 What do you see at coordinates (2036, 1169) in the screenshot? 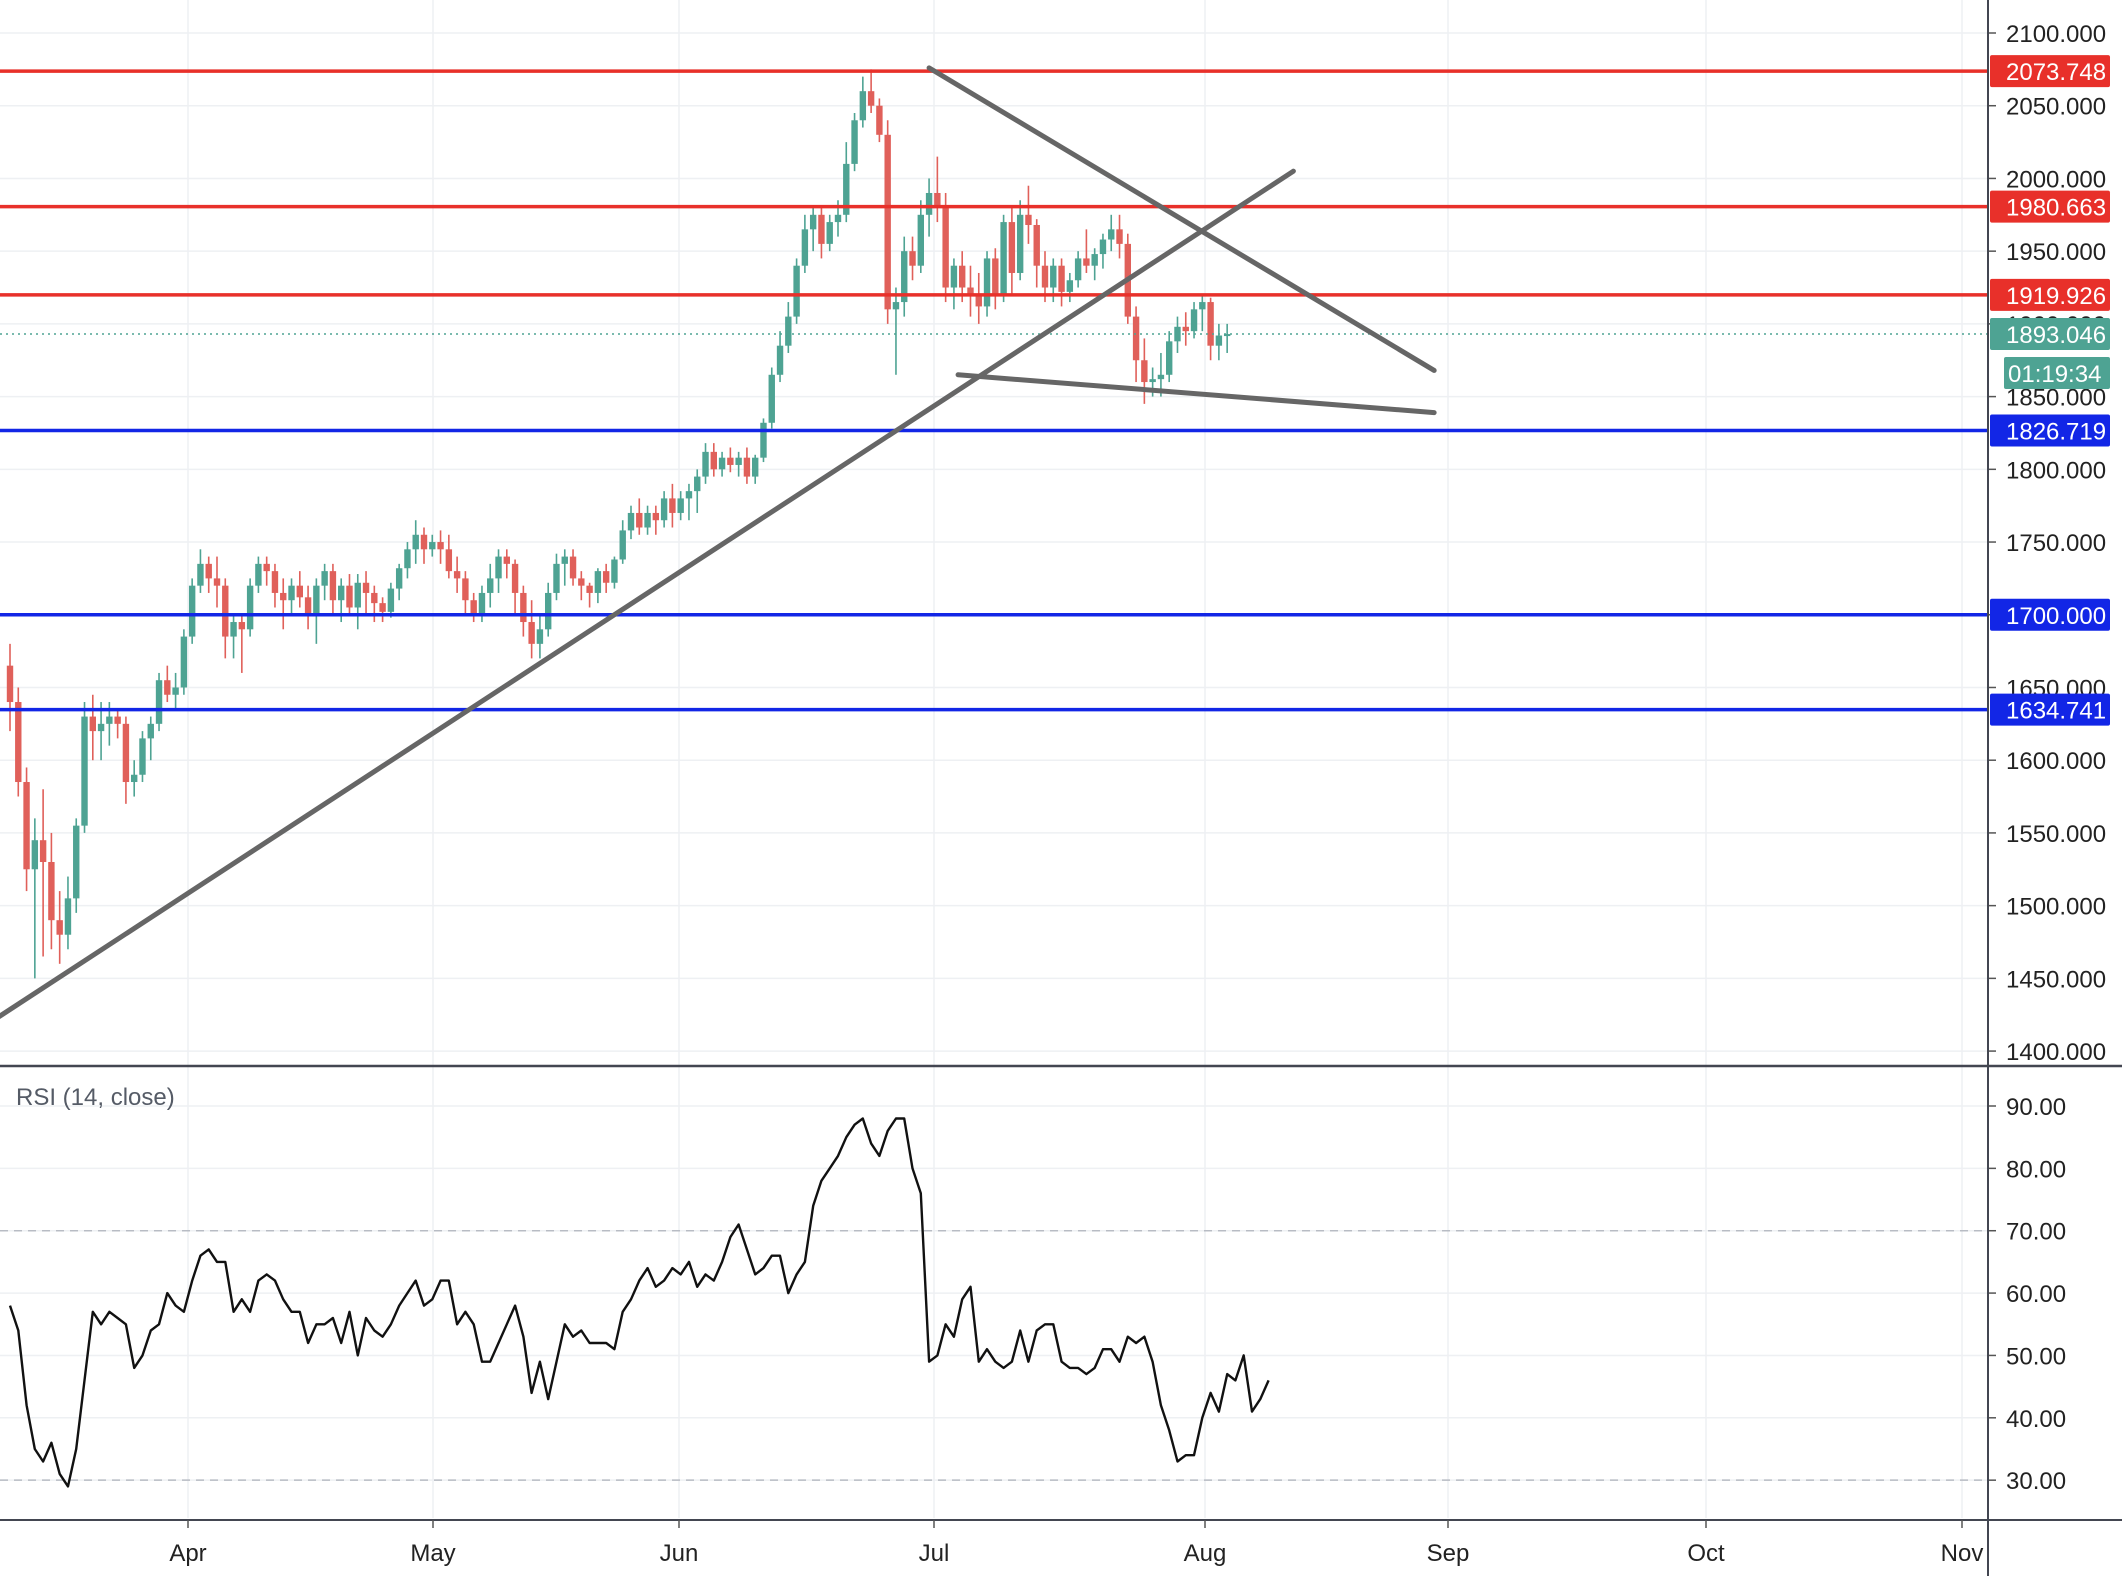
I see `rsi-axis-tick-label: 80.00` at bounding box center [2036, 1169].